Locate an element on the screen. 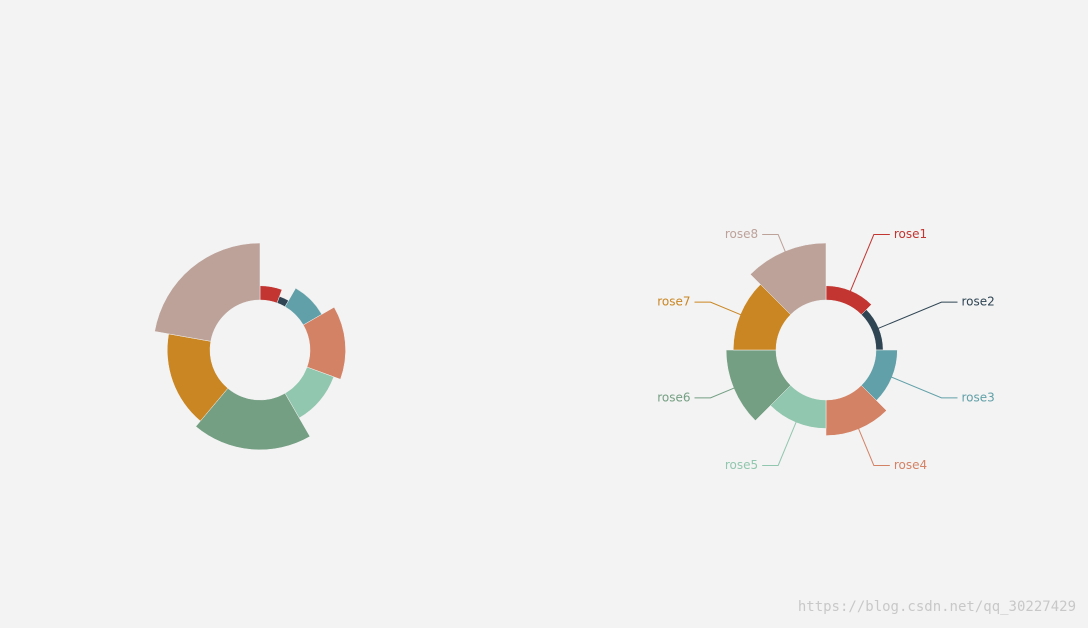  slice-label: rose8 is located at coordinates (741, 234).